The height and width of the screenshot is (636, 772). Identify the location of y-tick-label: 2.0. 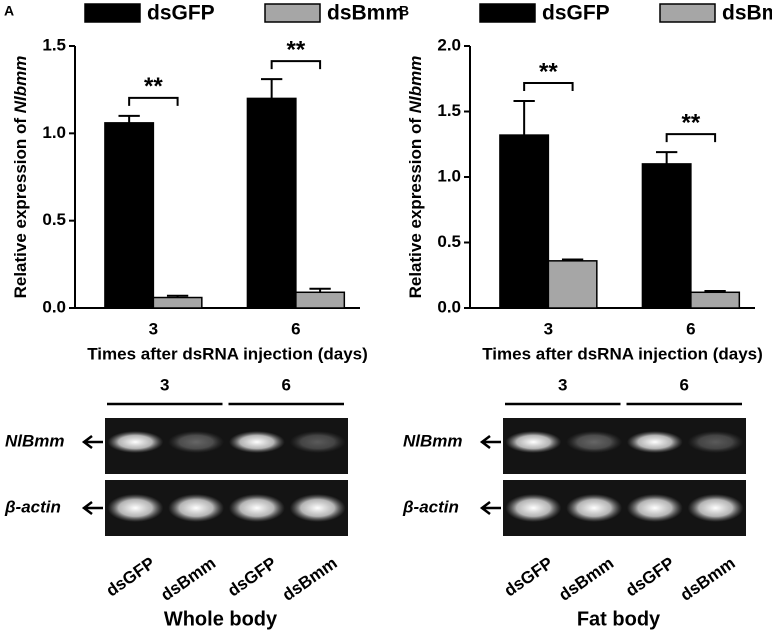
(449, 44).